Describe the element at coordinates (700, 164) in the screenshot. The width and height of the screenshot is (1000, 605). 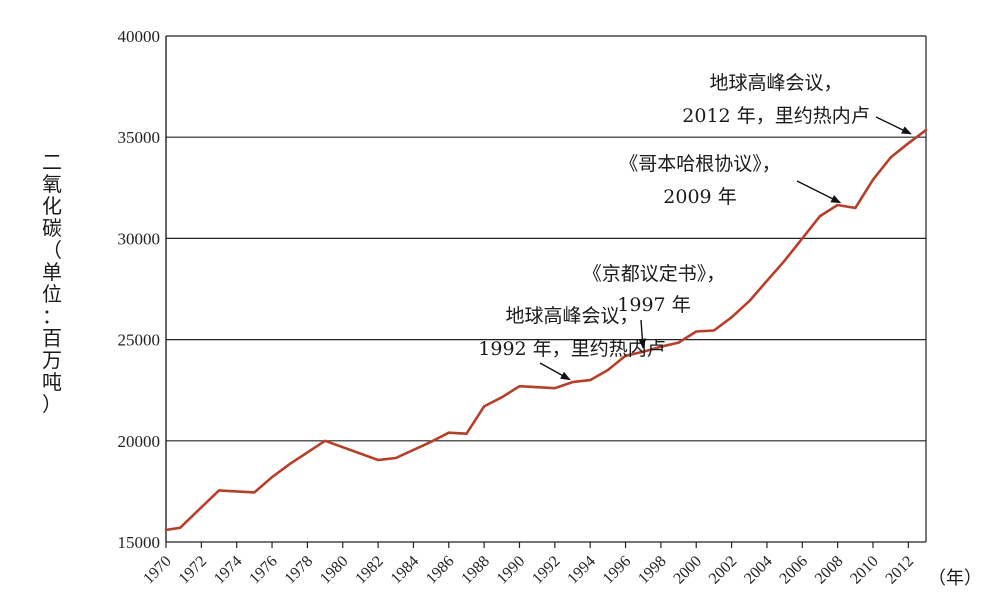
I see `annotation-text: 《哥本哈根协议》，` at that location.